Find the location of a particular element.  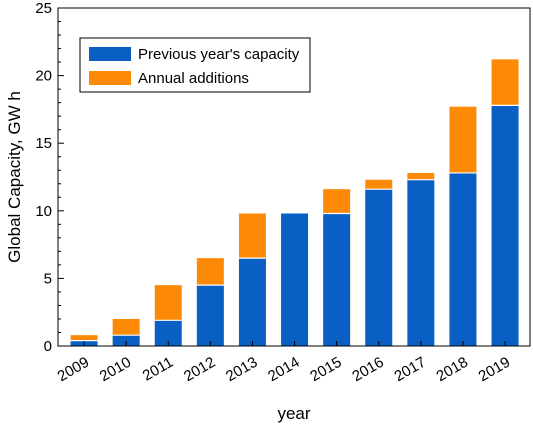

x-tick-label: 2013 is located at coordinates (241, 369).